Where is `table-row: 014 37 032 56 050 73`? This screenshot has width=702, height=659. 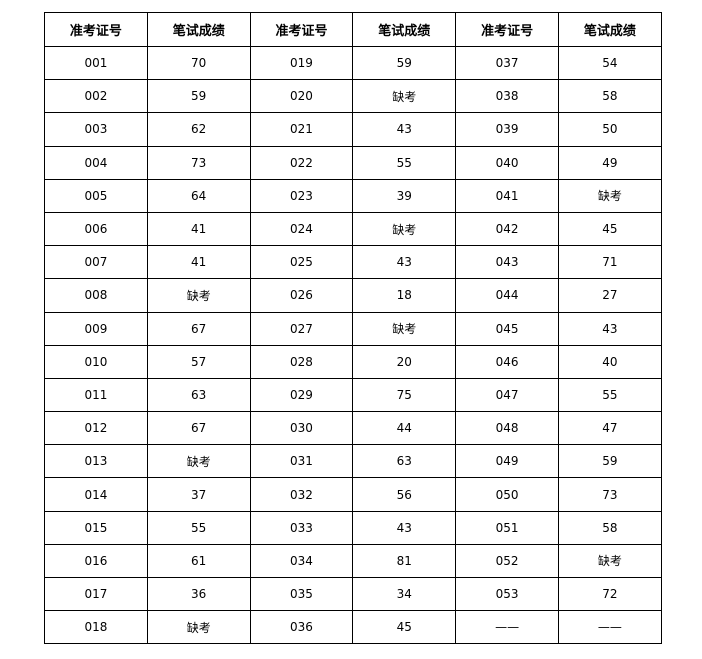 table-row: 014 37 032 56 050 73 is located at coordinates (353, 494).